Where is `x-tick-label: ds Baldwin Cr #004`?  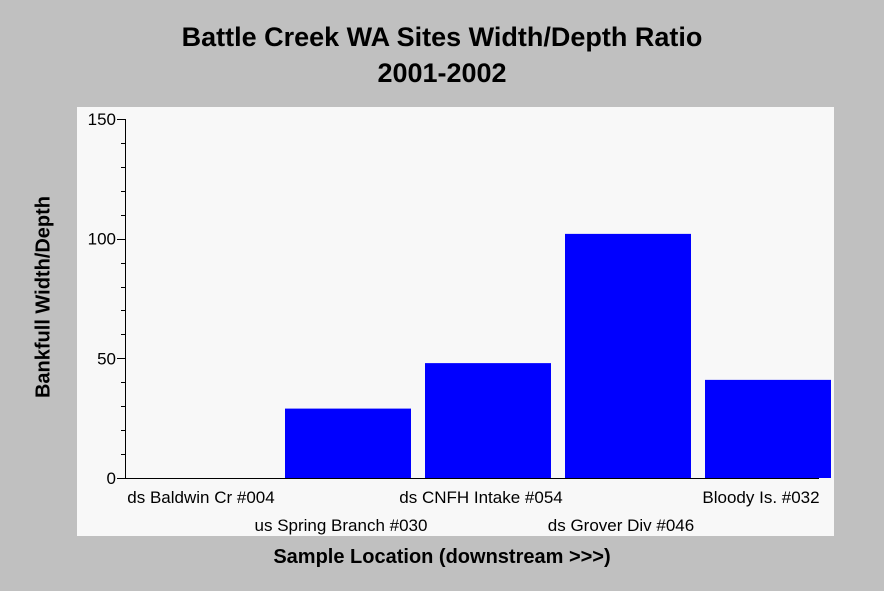
x-tick-label: ds Baldwin Cr #004 is located at coordinates (200, 497).